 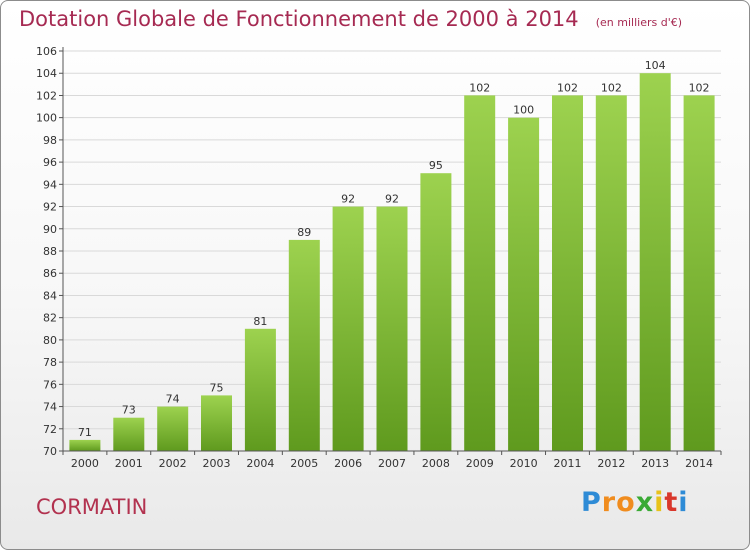 What do you see at coordinates (699, 463) in the screenshot?
I see `x-tick-label: 2014` at bounding box center [699, 463].